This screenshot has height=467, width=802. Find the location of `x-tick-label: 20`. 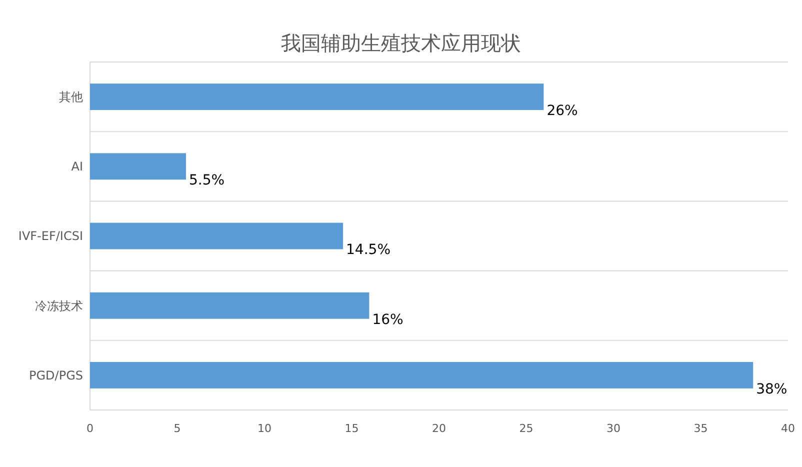

x-tick-label: 20 is located at coordinates (439, 428).